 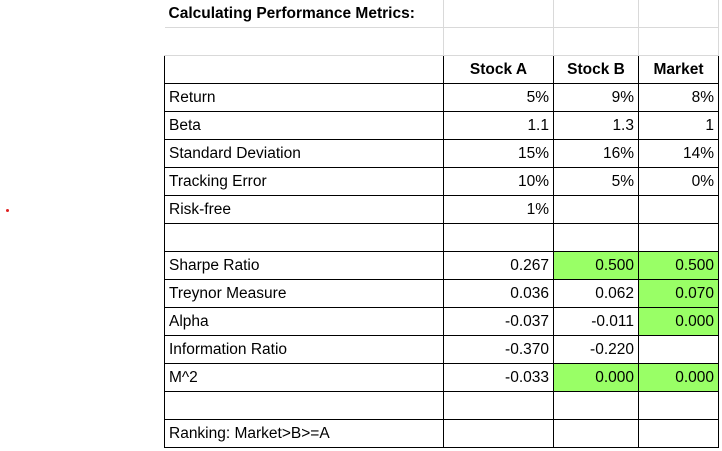 I want to click on stock-a-value: 10%, so click(x=498, y=181).